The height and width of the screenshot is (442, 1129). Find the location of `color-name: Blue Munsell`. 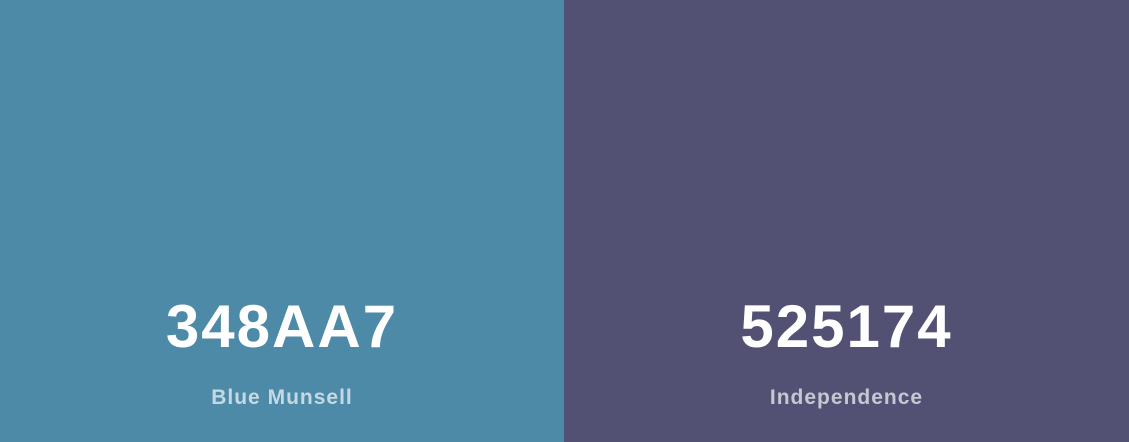

color-name: Blue Munsell is located at coordinates (282, 397).